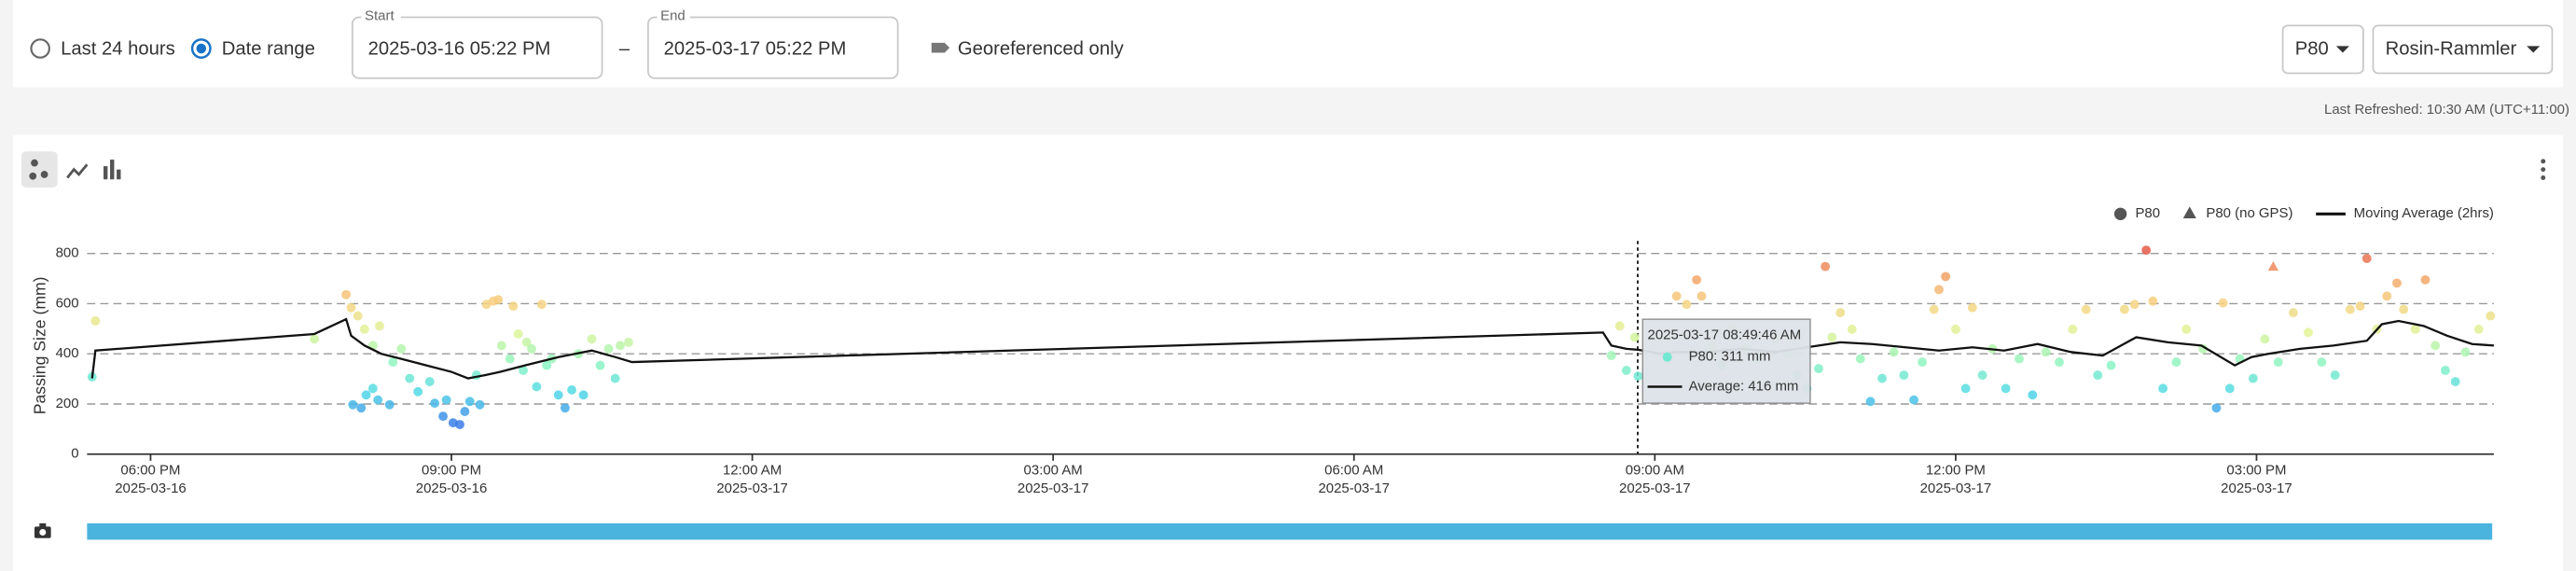 The image size is (2576, 571). Describe the element at coordinates (67, 253) in the screenshot. I see `y-tick-label: 800` at that location.